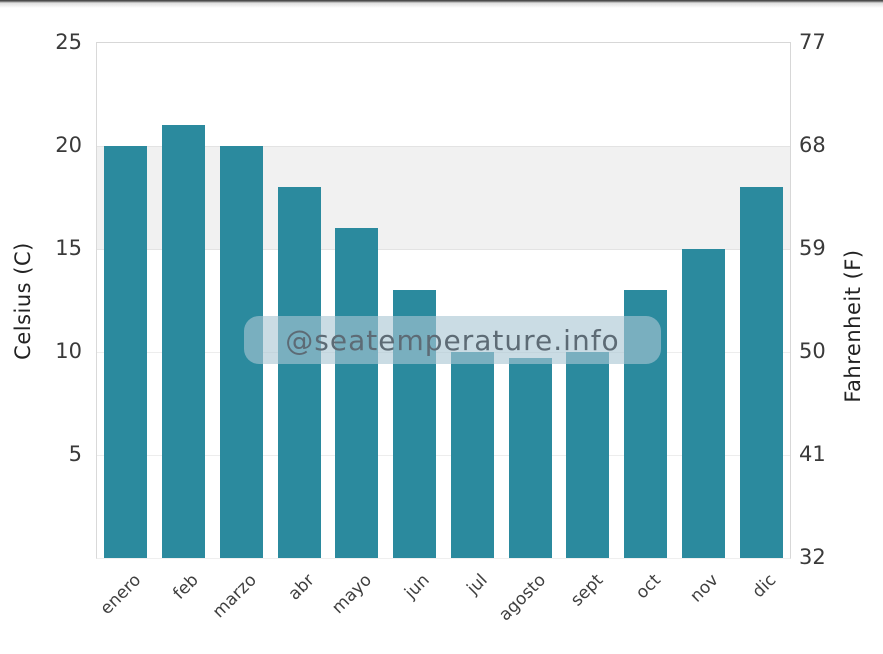  What do you see at coordinates (764, 586) in the screenshot?
I see `month-label-dic: dic` at bounding box center [764, 586].